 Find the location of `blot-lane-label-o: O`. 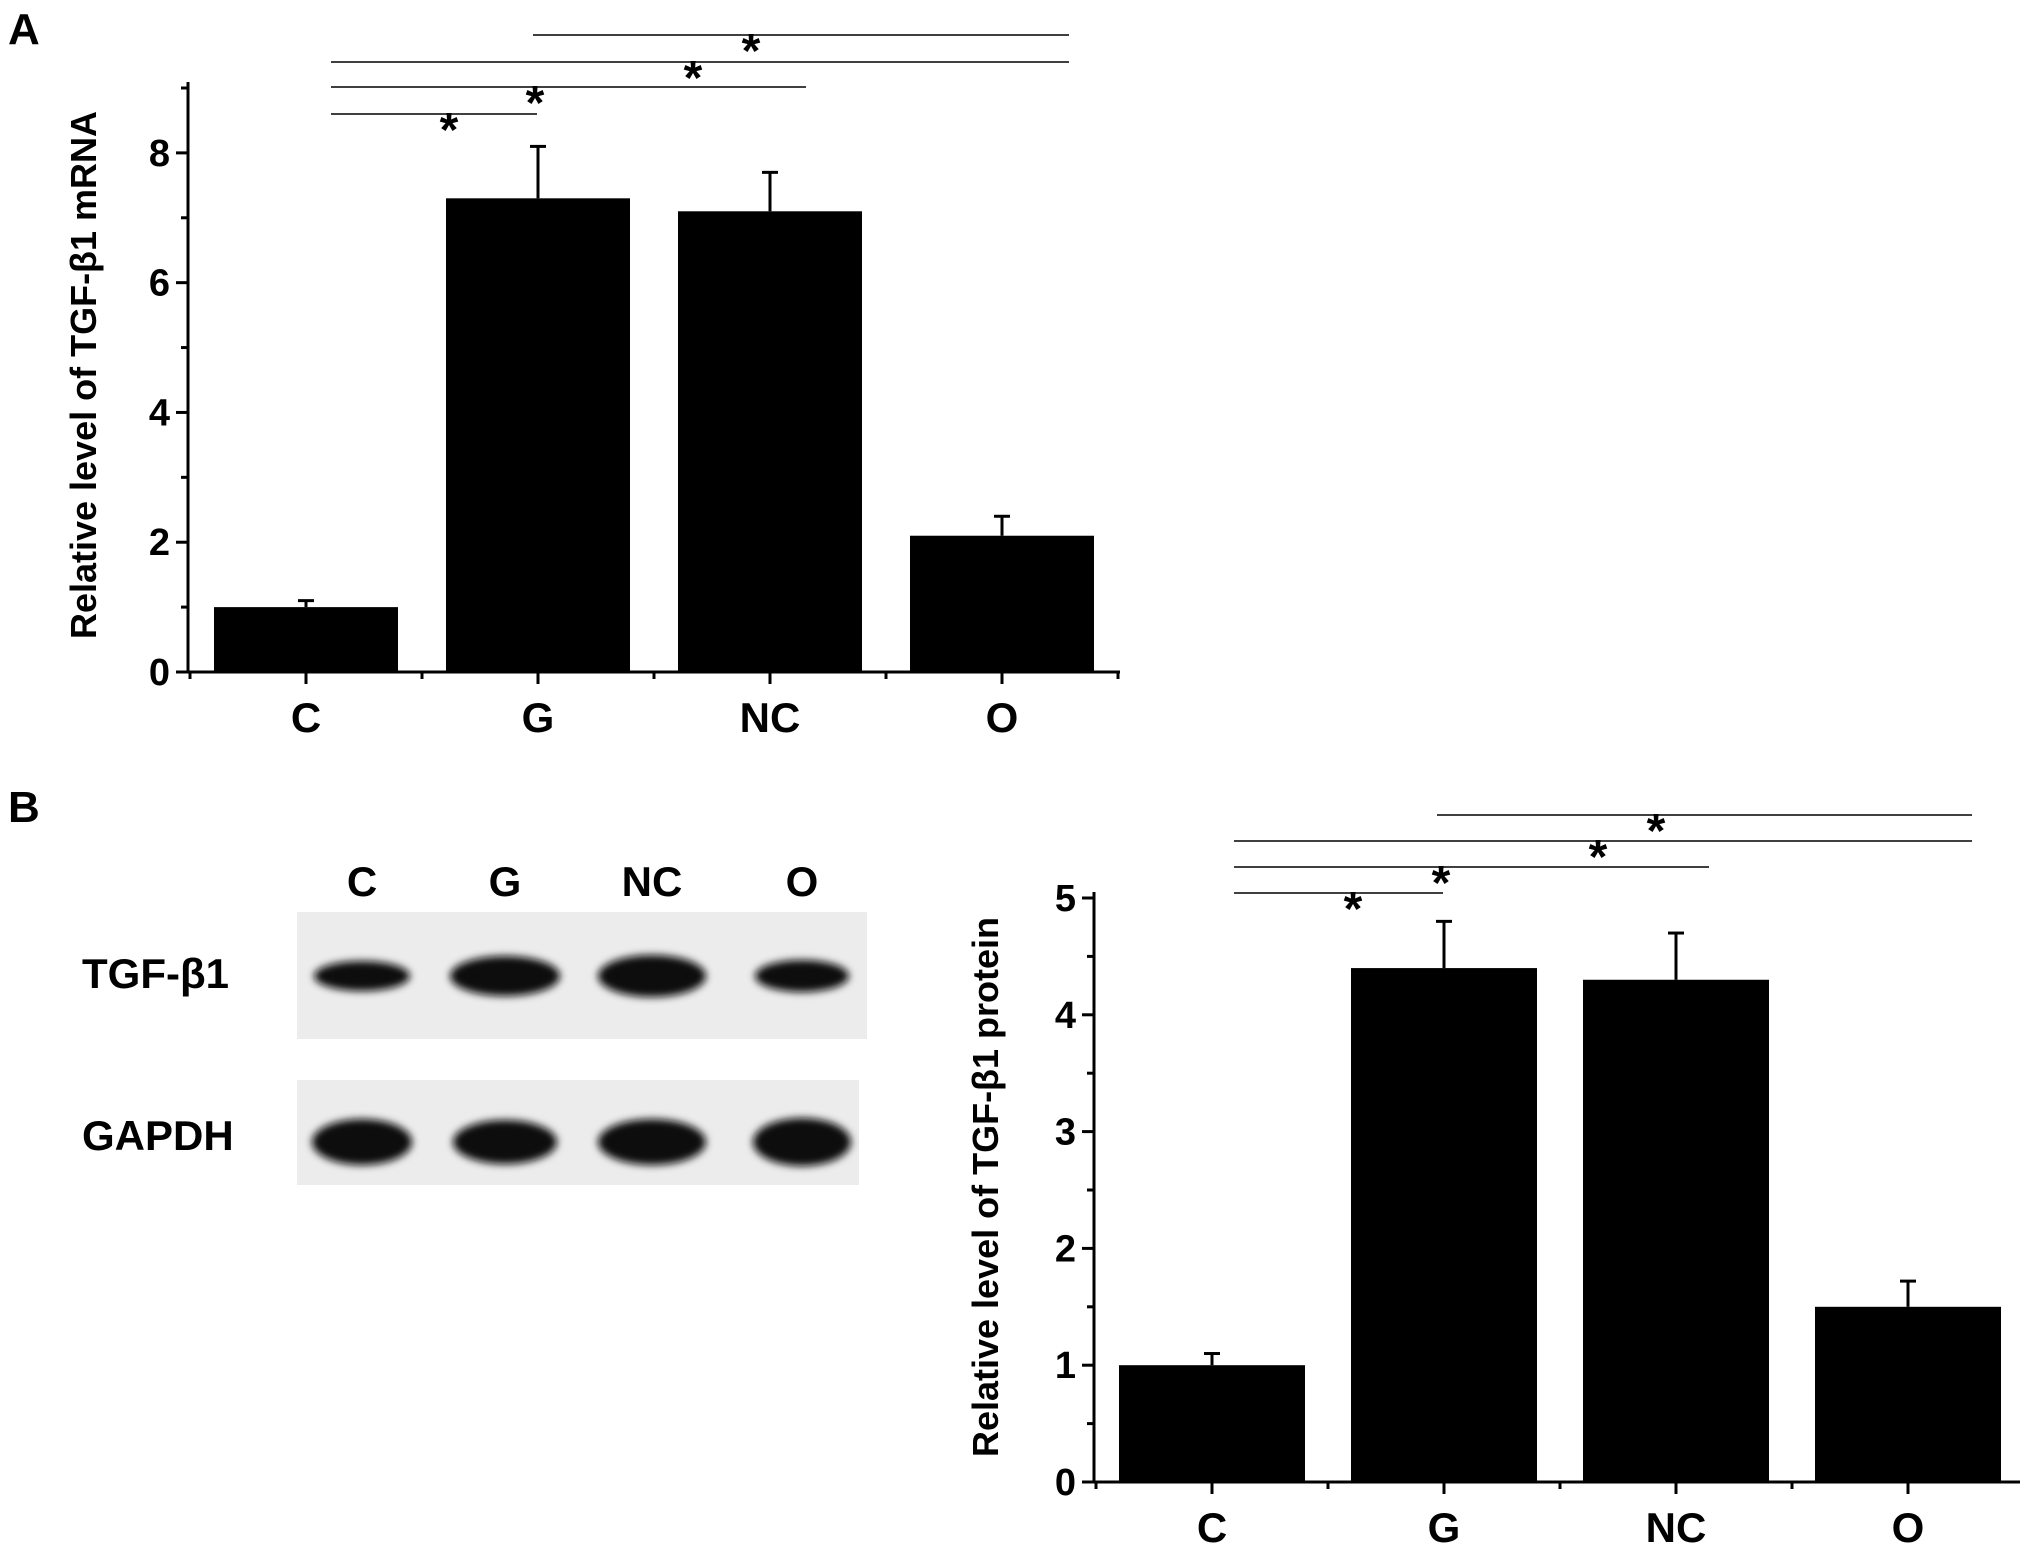

blot-lane-label-o: O is located at coordinates (802, 881).